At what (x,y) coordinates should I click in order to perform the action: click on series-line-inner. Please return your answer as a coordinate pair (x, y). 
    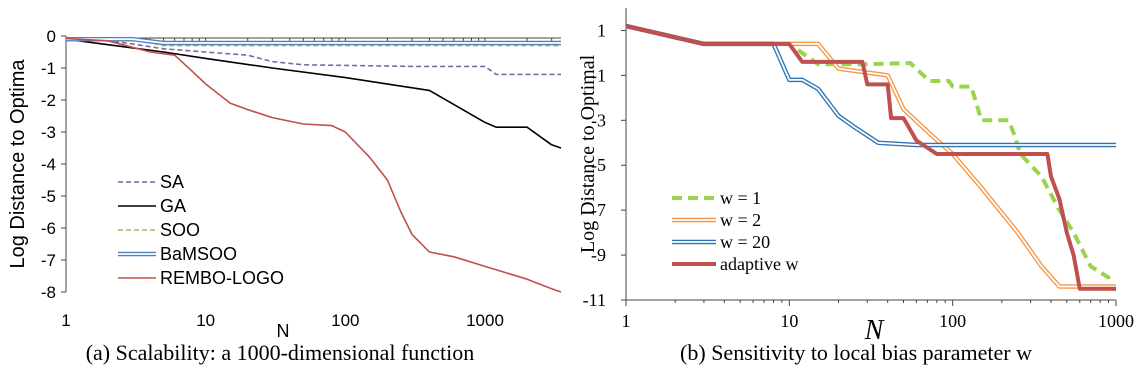
    Looking at the image, I should click on (313, 41).